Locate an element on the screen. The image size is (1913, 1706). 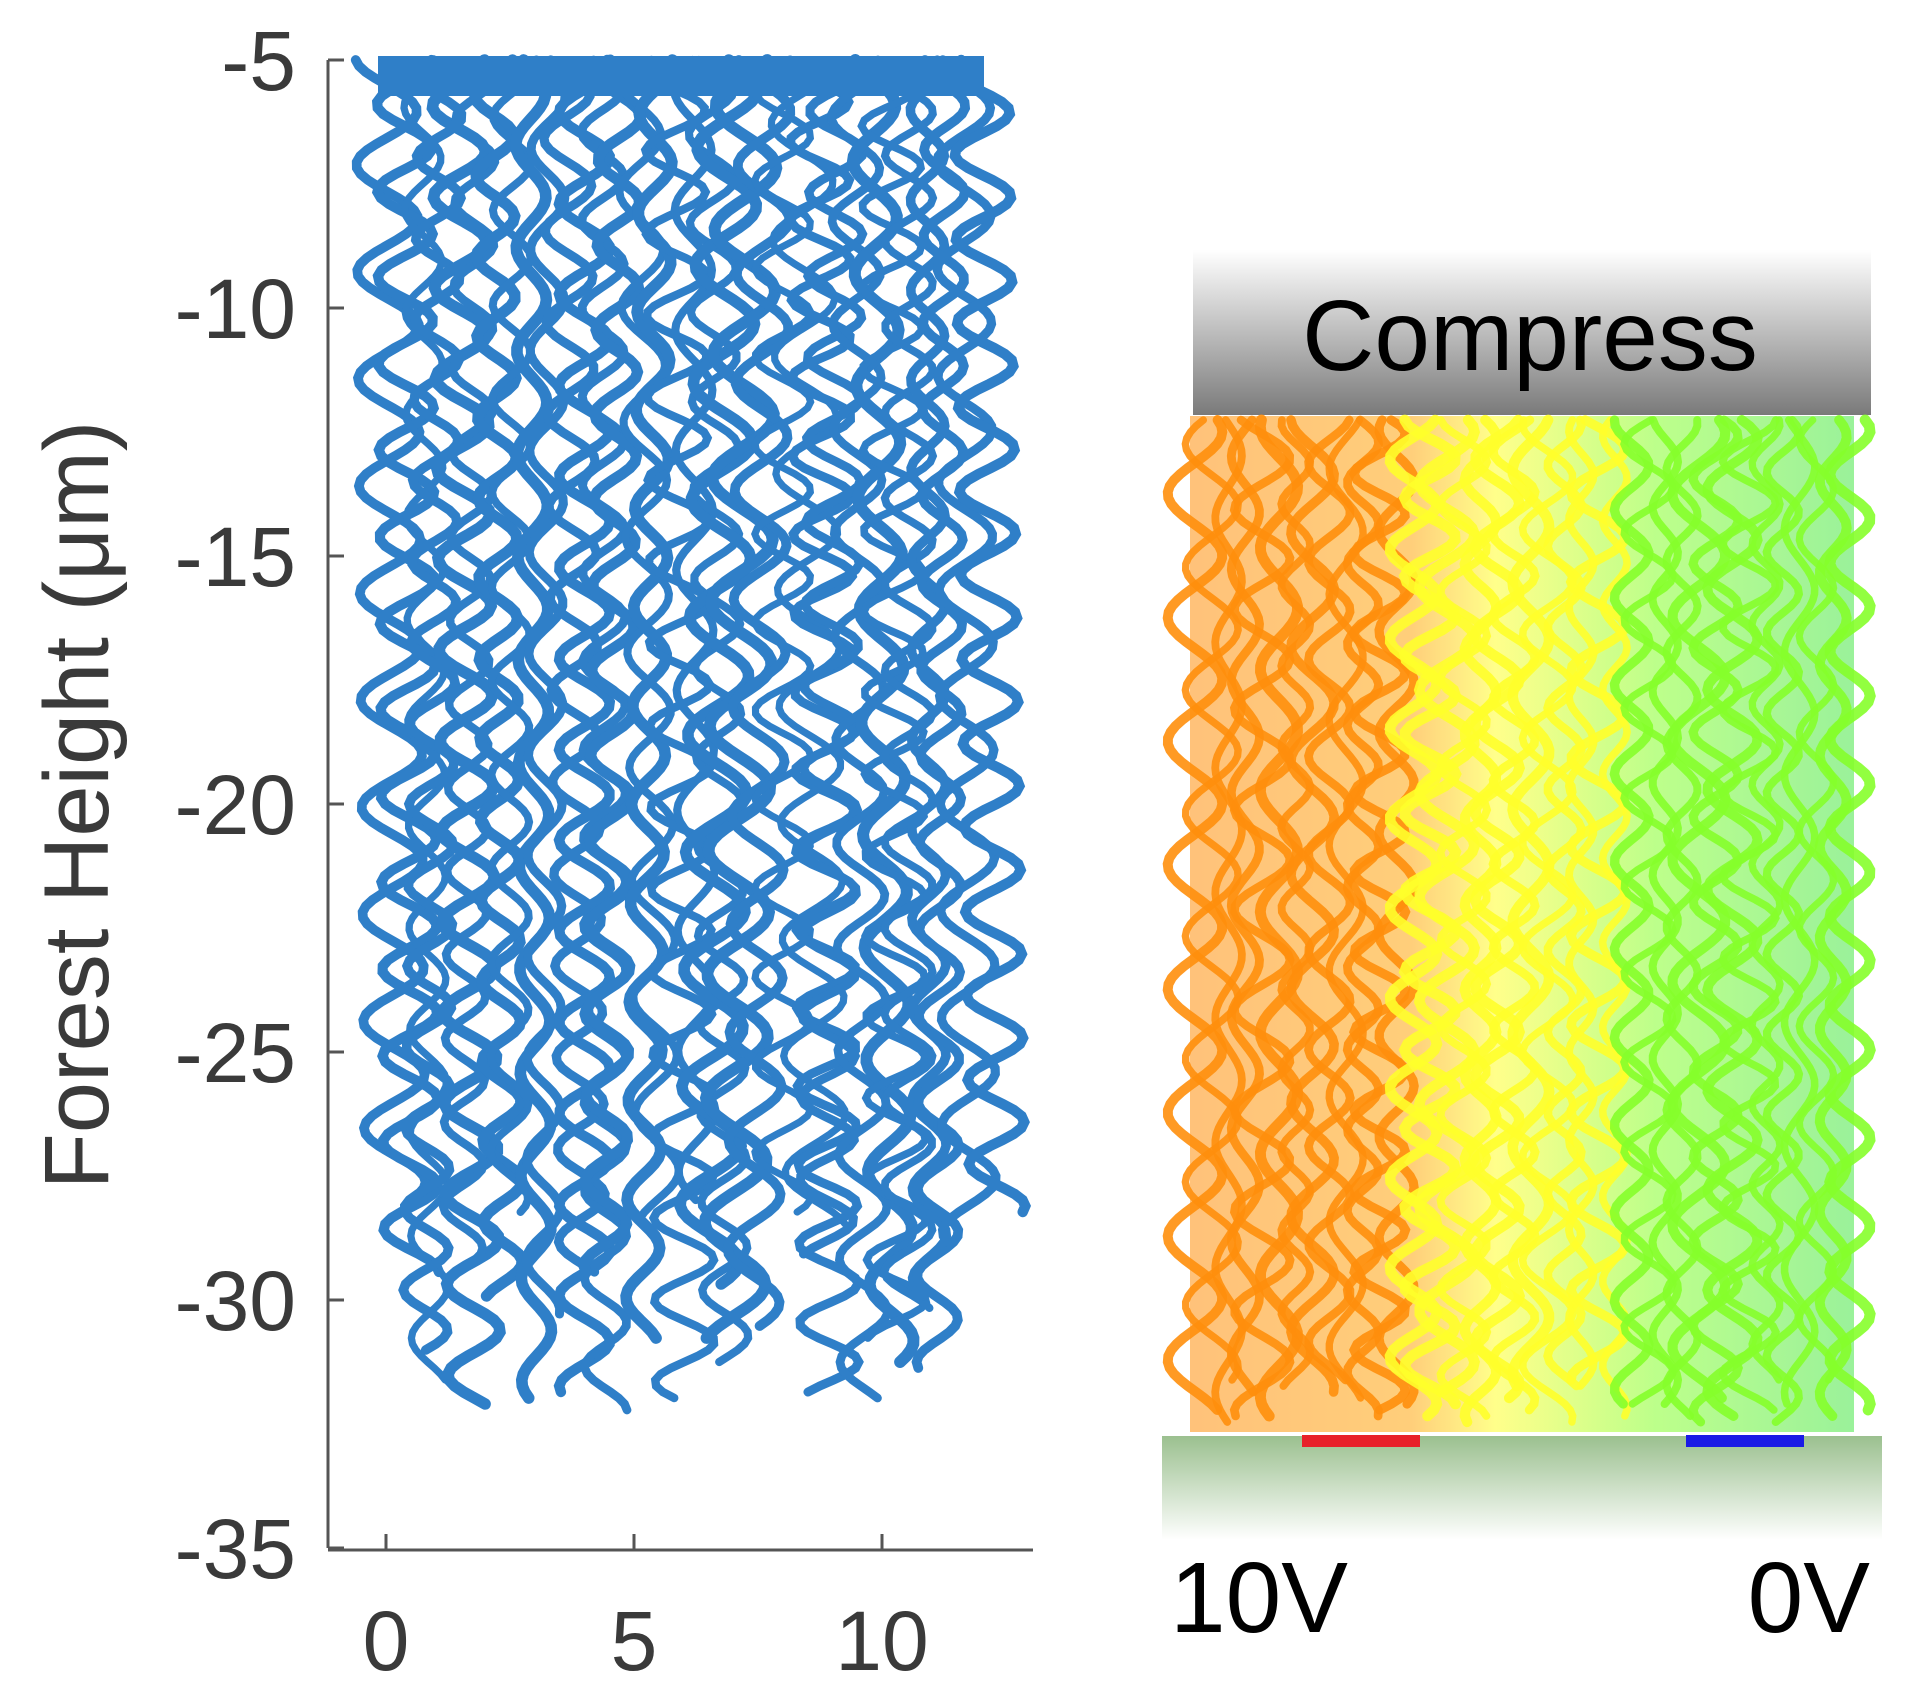
y-ticks: -5 -10 -15 -20 -25 -30 -35 is located at coordinates (259, 805).